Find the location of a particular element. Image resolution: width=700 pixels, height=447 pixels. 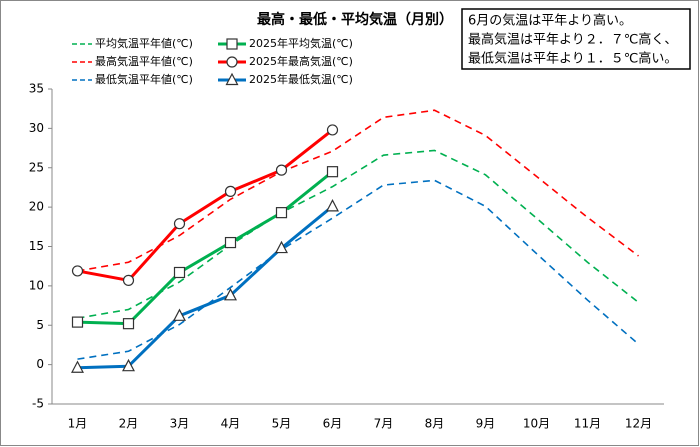

x-tick-label: 5月 is located at coordinates (282, 424).